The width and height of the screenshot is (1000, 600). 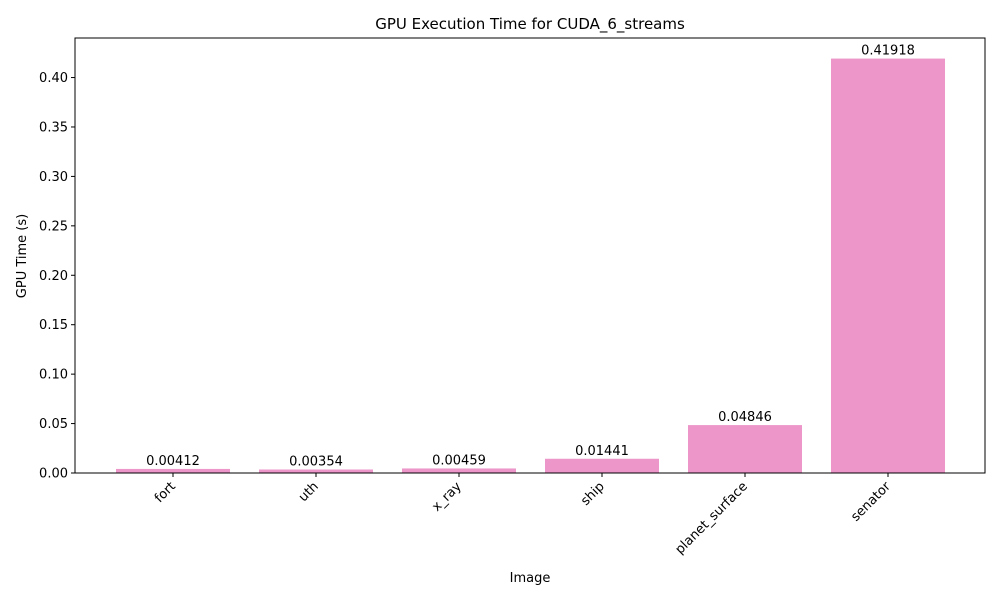 What do you see at coordinates (745, 449) in the screenshot?
I see `bar-planet_surface` at bounding box center [745, 449].